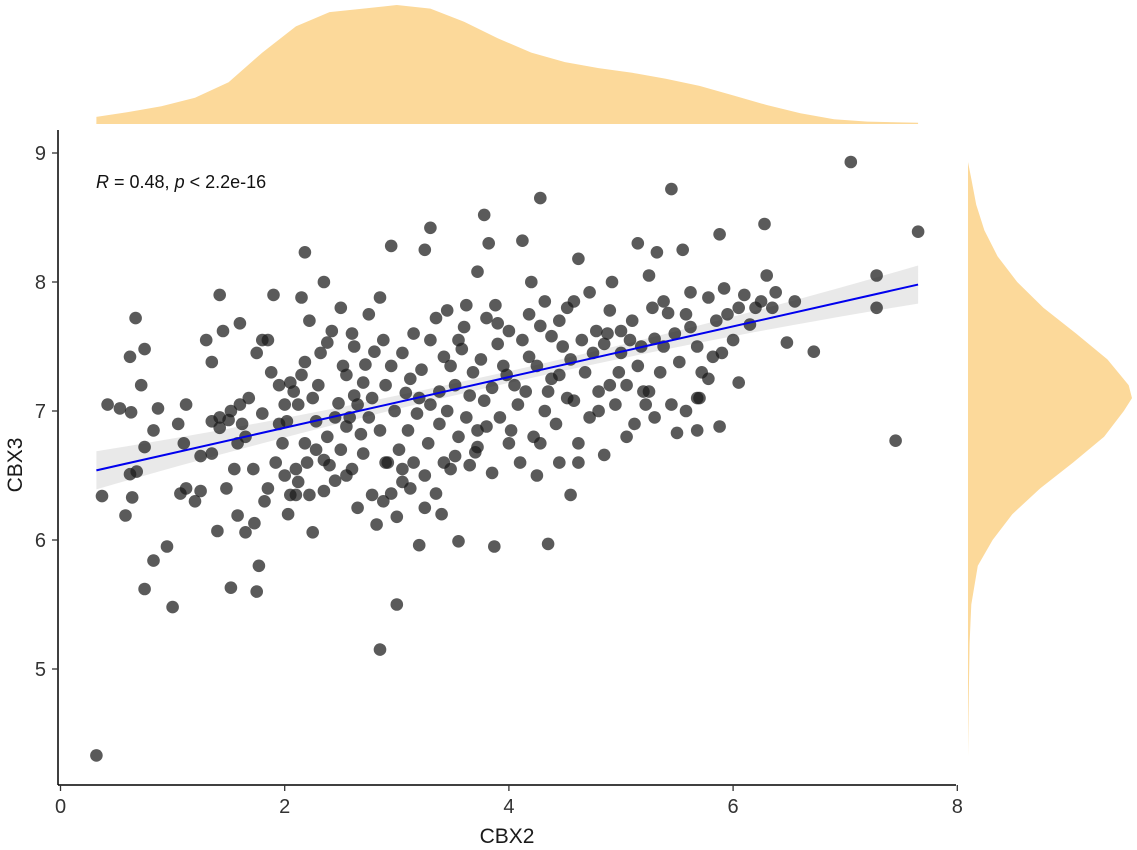 The image size is (1137, 850). What do you see at coordinates (507, 64) in the screenshot?
I see `marginal-x-density-group` at bounding box center [507, 64].